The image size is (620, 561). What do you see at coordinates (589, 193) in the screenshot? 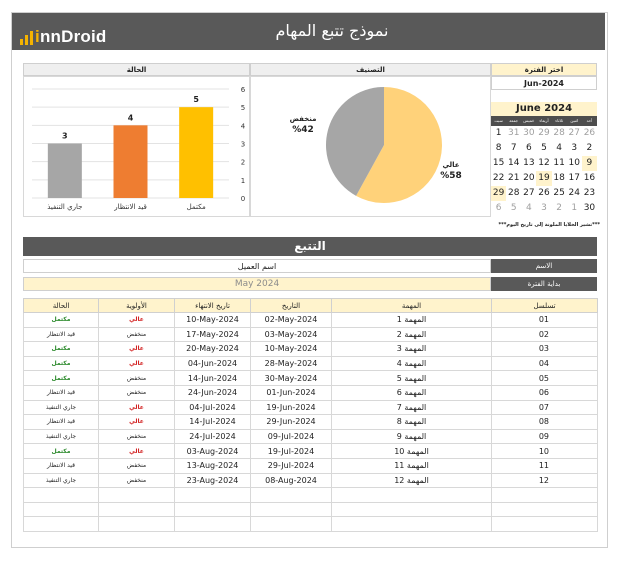
I see `calendar-day: 23` at bounding box center [589, 193].